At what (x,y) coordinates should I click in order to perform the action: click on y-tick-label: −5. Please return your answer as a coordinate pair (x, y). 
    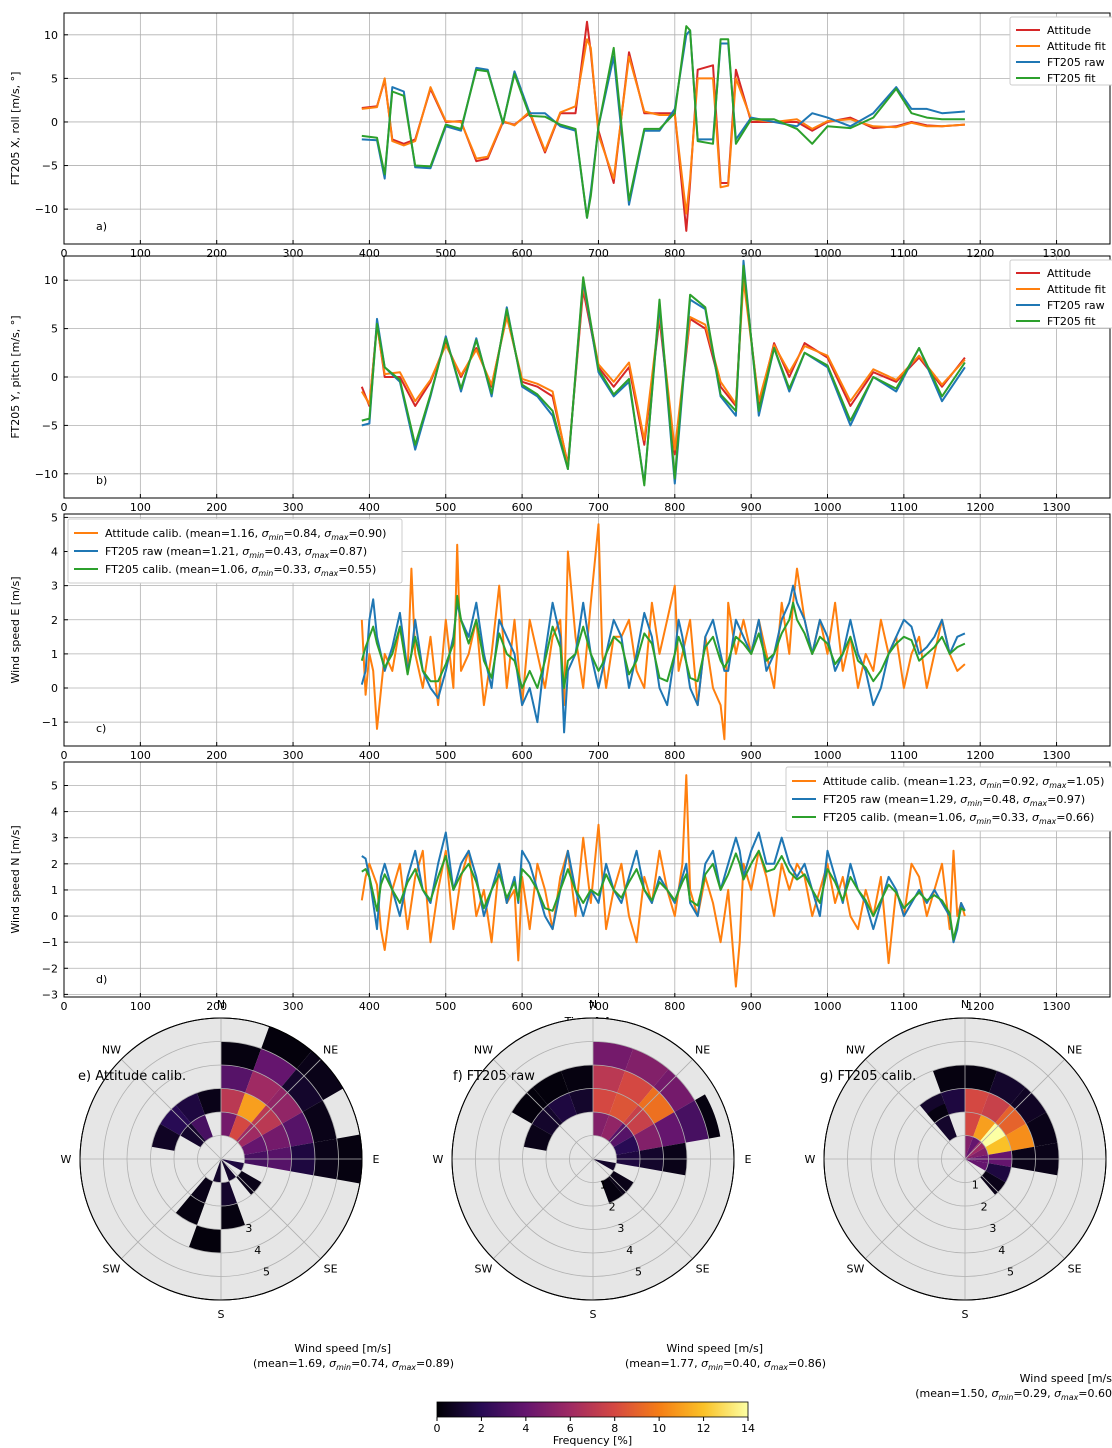
    Looking at the image, I should click on (50, 425).